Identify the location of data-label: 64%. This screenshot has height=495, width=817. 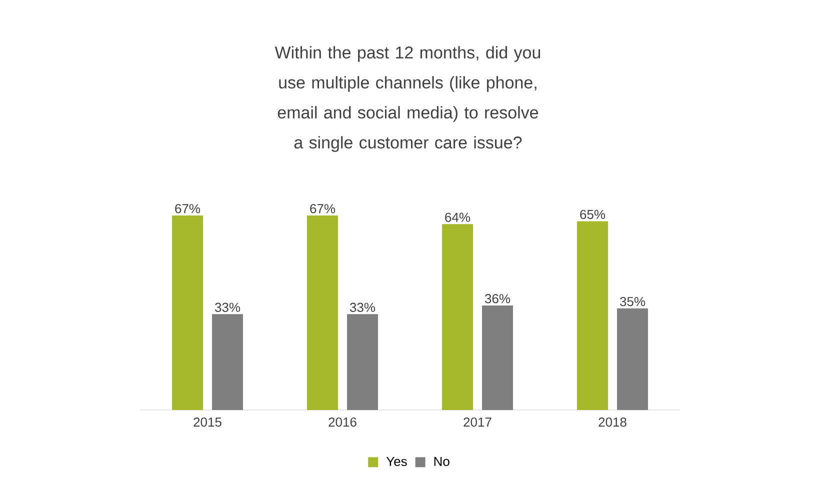
(457, 217).